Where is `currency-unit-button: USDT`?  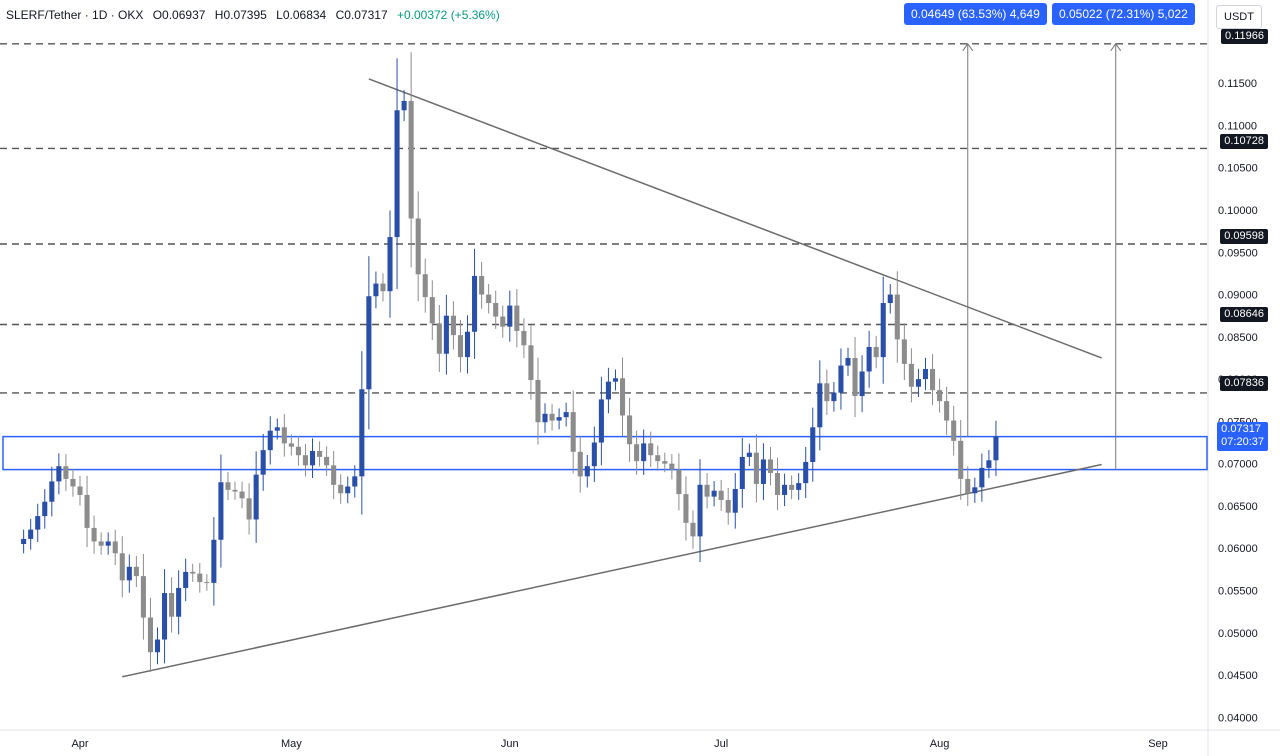 currency-unit-button: USDT is located at coordinates (1239, 17).